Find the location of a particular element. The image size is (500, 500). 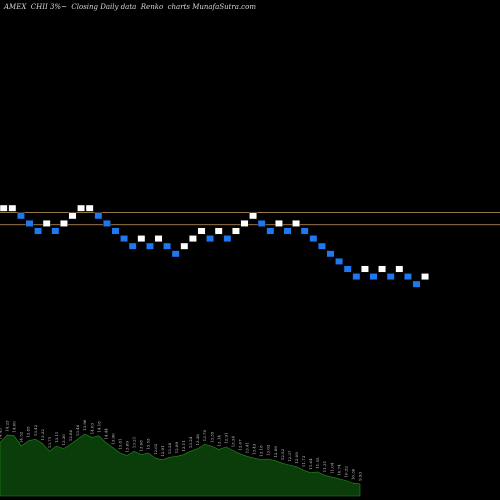

volume-label: 12.62 is located at coordinates (155, 449).